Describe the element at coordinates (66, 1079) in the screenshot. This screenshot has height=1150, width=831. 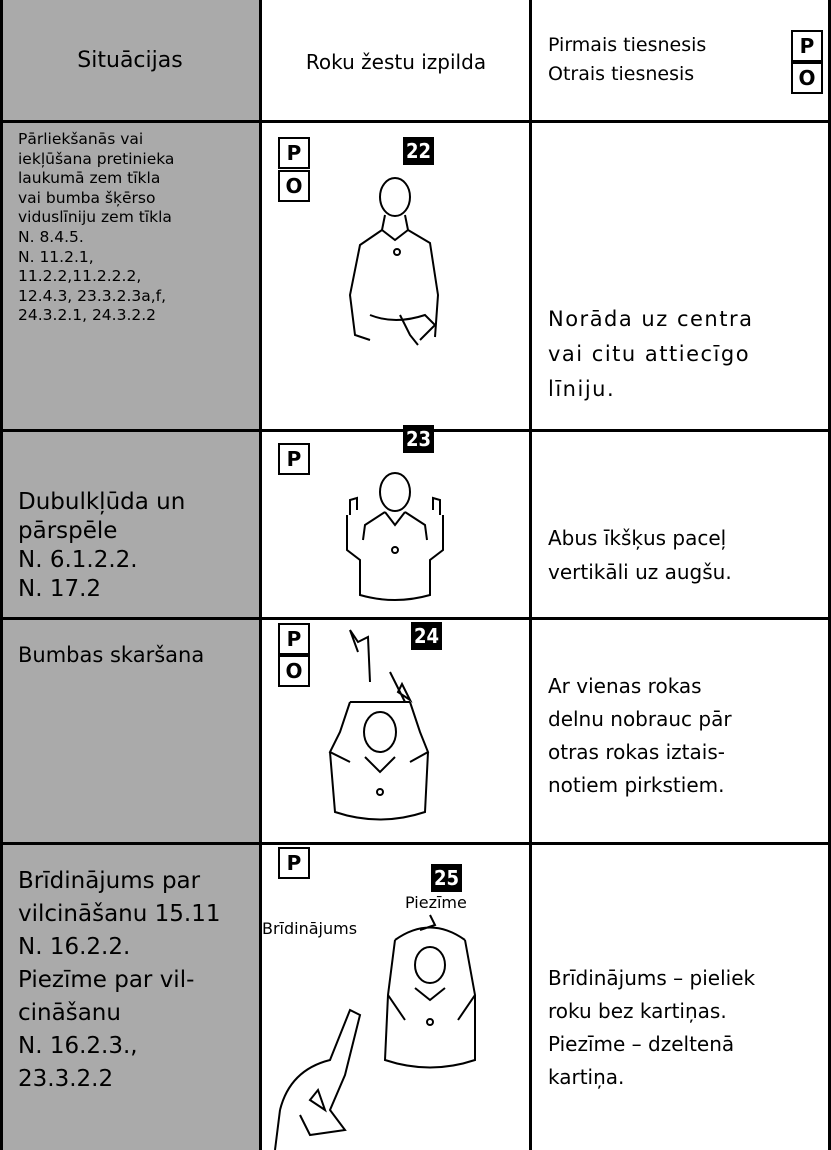
I see `text-line: 23.3.2.2` at that location.